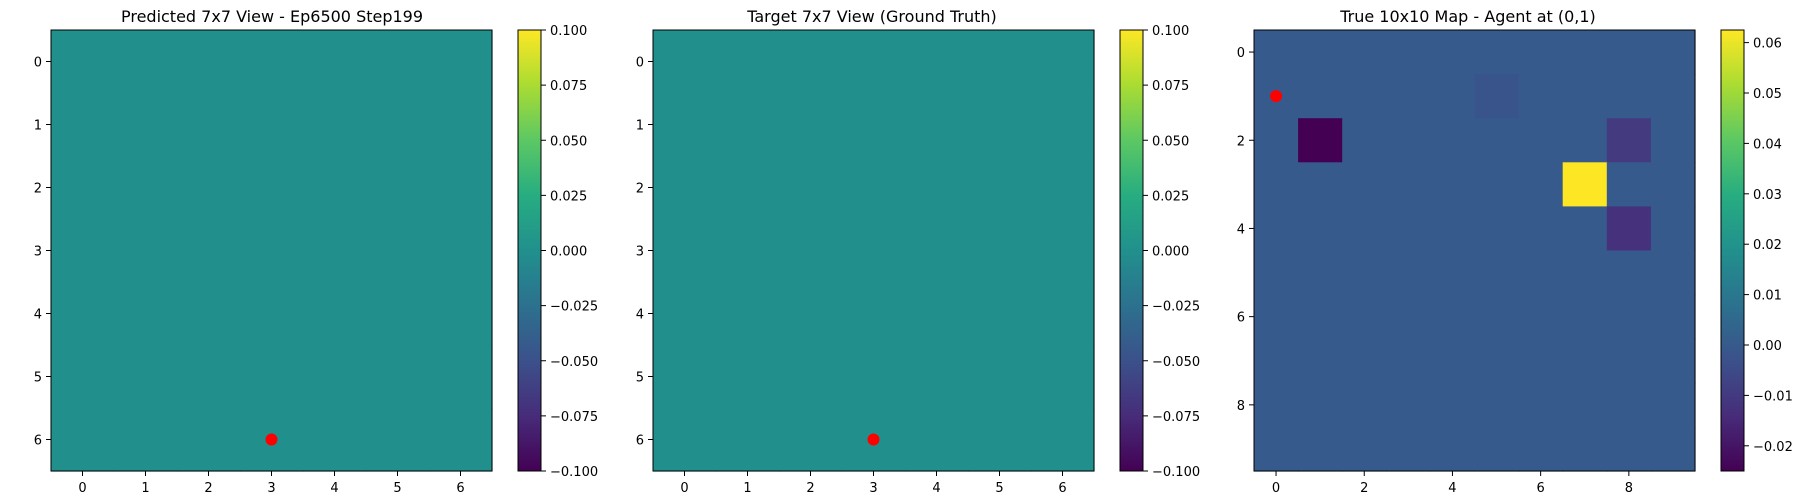 The image size is (1800, 500). Describe the element at coordinates (335, 251) in the screenshot. I see `predicted-cell-r3-c4` at that location.